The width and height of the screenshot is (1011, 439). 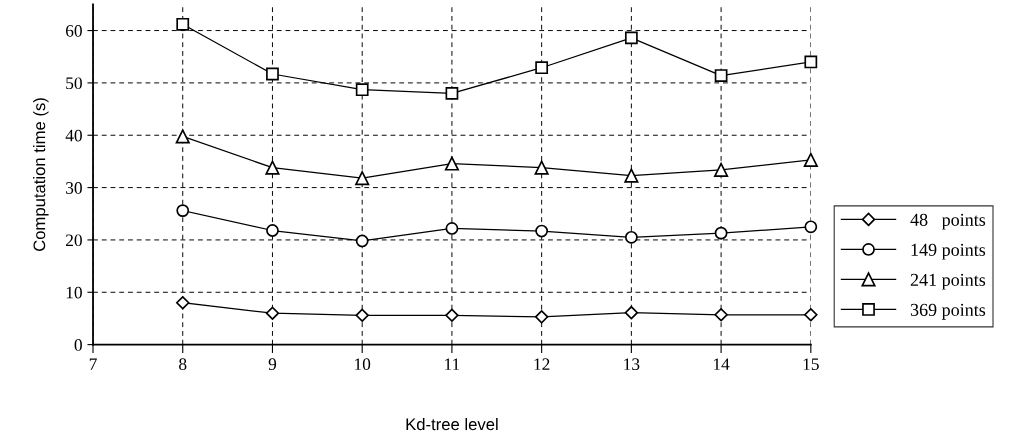 I want to click on x-tick-label: 11, so click(x=452, y=364).